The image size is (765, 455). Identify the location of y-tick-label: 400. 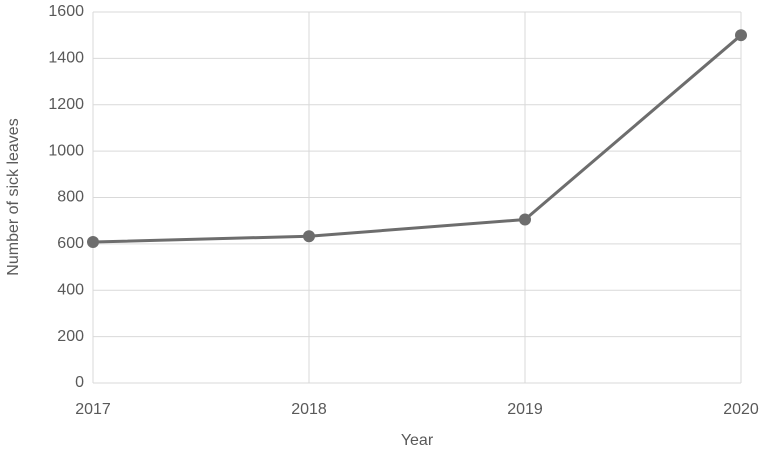
(70, 289).